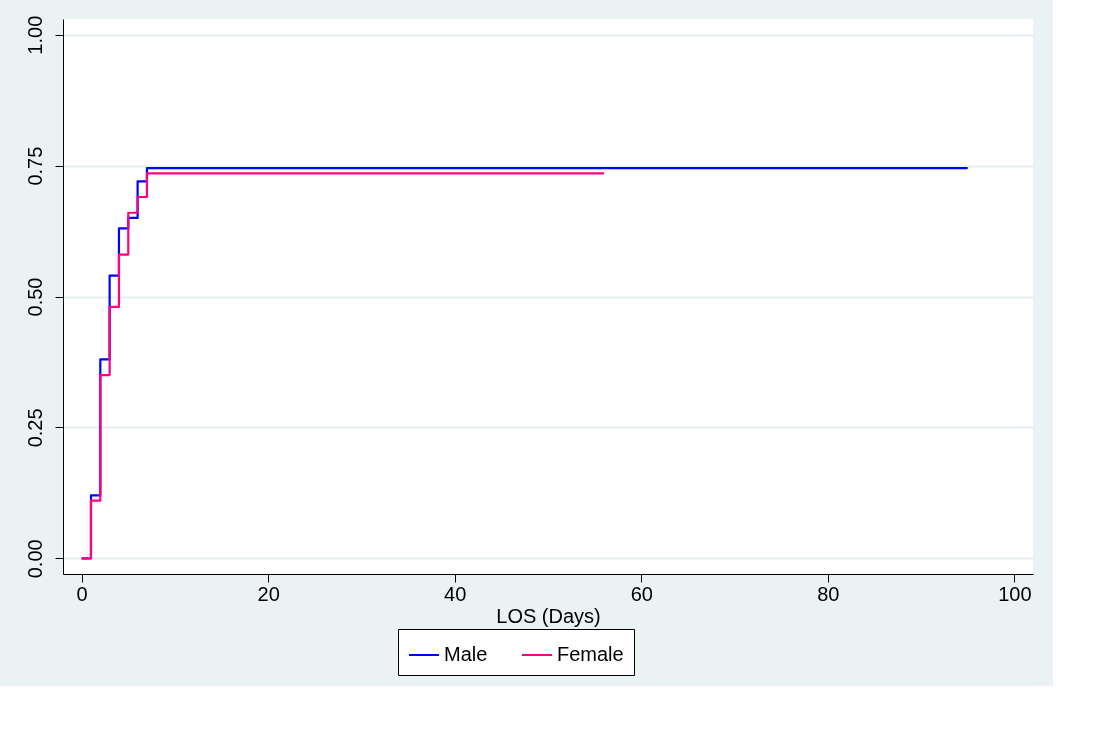  I want to click on y-tick-label: 0.75, so click(34, 166).